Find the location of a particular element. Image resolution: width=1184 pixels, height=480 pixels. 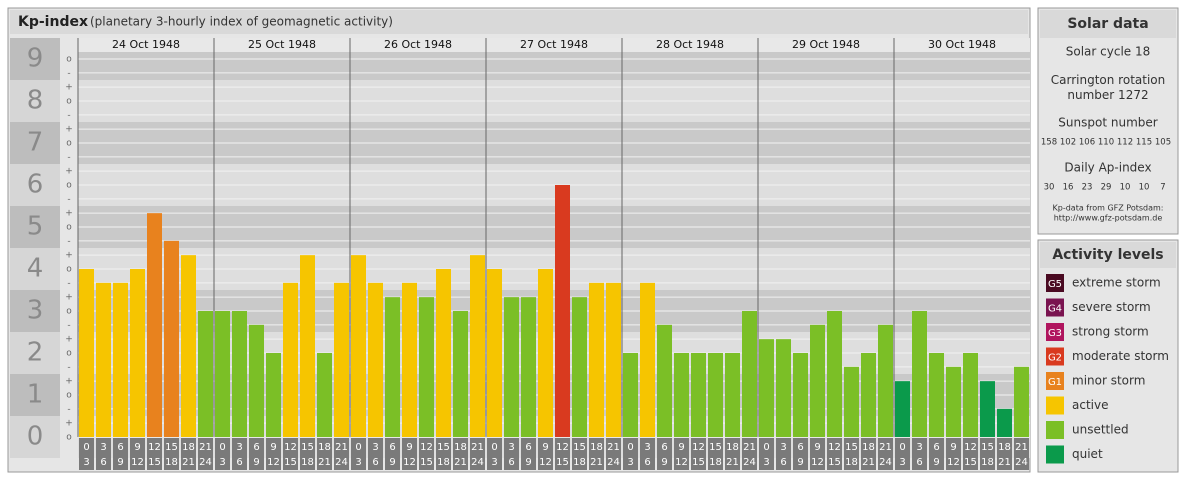

solar-cycle: Solar cycle 18 is located at coordinates (1108, 52).